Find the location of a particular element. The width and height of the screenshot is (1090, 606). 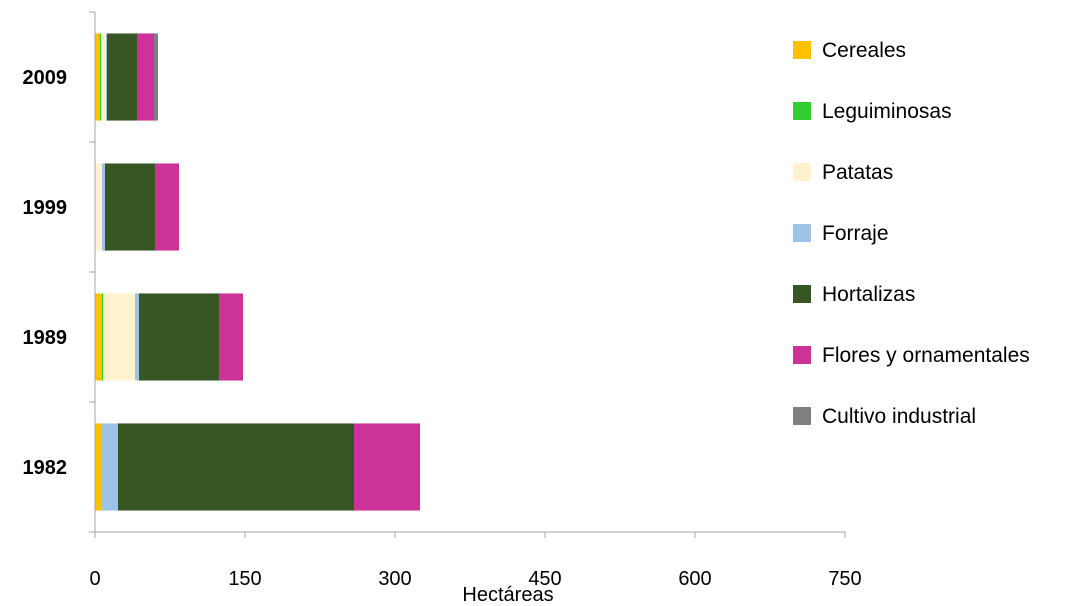

legend-swatch-leguiminosas is located at coordinates (802, 111).